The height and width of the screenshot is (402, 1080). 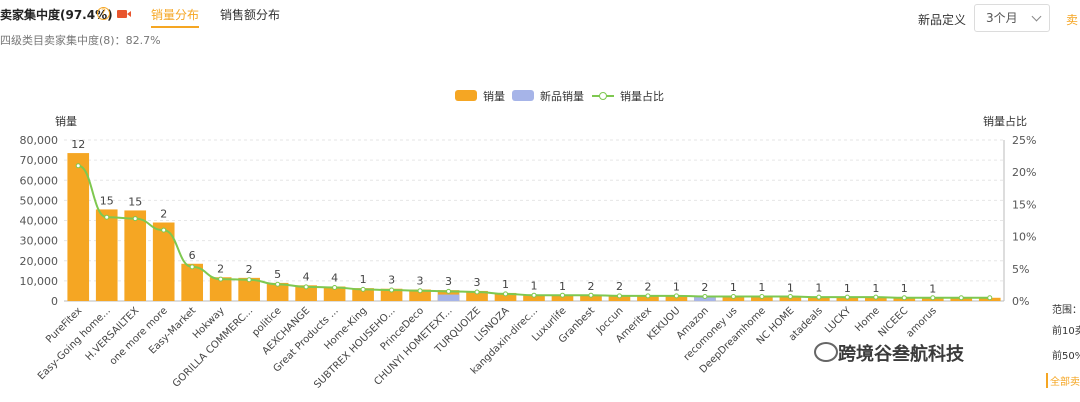 What do you see at coordinates (838, 320) in the screenshot?
I see `x-tick-label: LUCKY` at bounding box center [838, 320].